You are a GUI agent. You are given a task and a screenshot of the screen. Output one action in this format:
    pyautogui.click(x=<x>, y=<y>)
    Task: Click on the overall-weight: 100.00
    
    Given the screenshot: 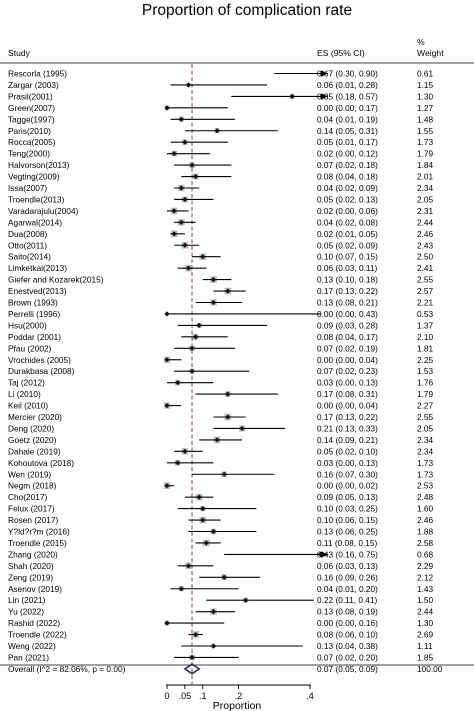 What is the action you would take?
    pyautogui.click(x=430, y=669)
    